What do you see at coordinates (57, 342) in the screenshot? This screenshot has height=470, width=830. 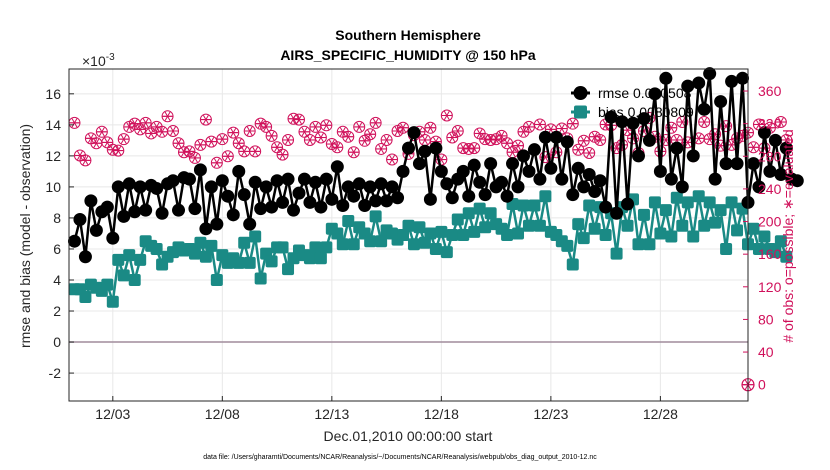 I see `y-tick-label: 0` at bounding box center [57, 342].